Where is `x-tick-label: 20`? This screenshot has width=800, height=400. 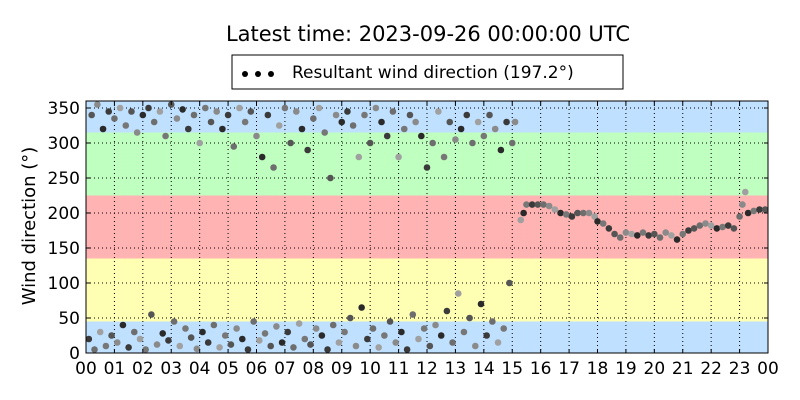 x-tick-label: 20 is located at coordinates (655, 369).